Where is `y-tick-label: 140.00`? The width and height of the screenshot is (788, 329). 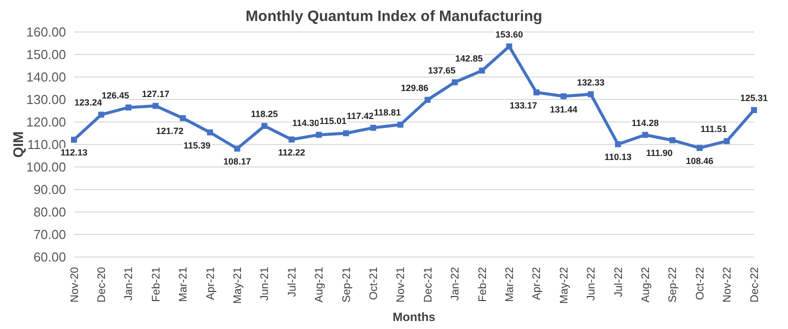
y-tick-label: 140.00 is located at coordinates (46, 77).